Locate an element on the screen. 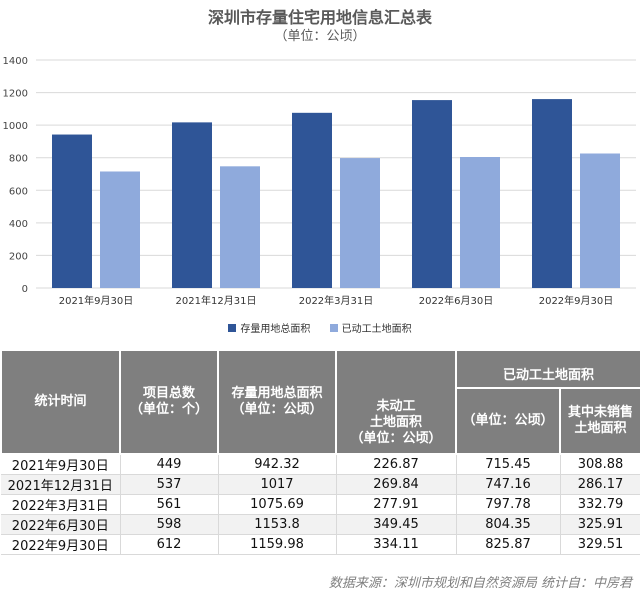 This screenshot has height=596, width=640. cell-total: 1017 is located at coordinates (277, 484).